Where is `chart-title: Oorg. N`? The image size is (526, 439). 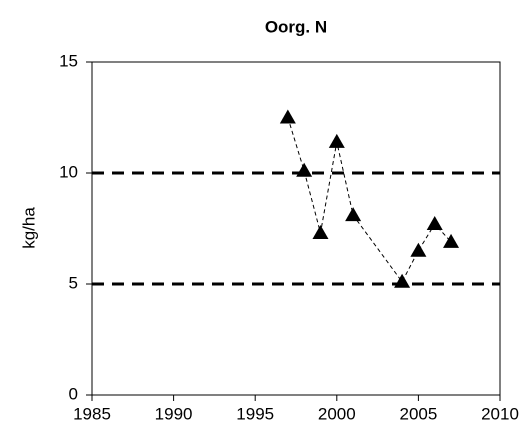 chart-title: Oorg. N is located at coordinates (296, 26).